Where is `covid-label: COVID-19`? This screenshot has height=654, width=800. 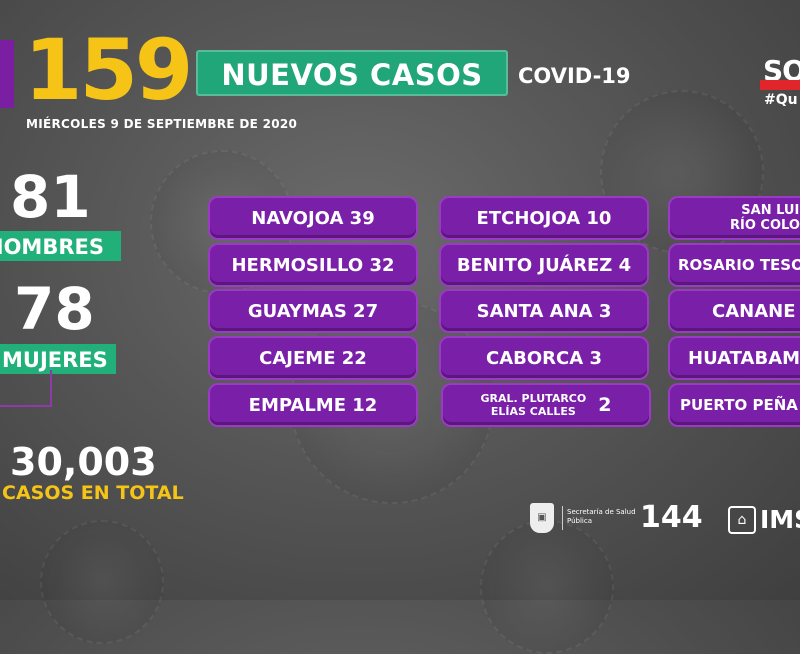
covid-label: COVID-19 is located at coordinates (574, 76).